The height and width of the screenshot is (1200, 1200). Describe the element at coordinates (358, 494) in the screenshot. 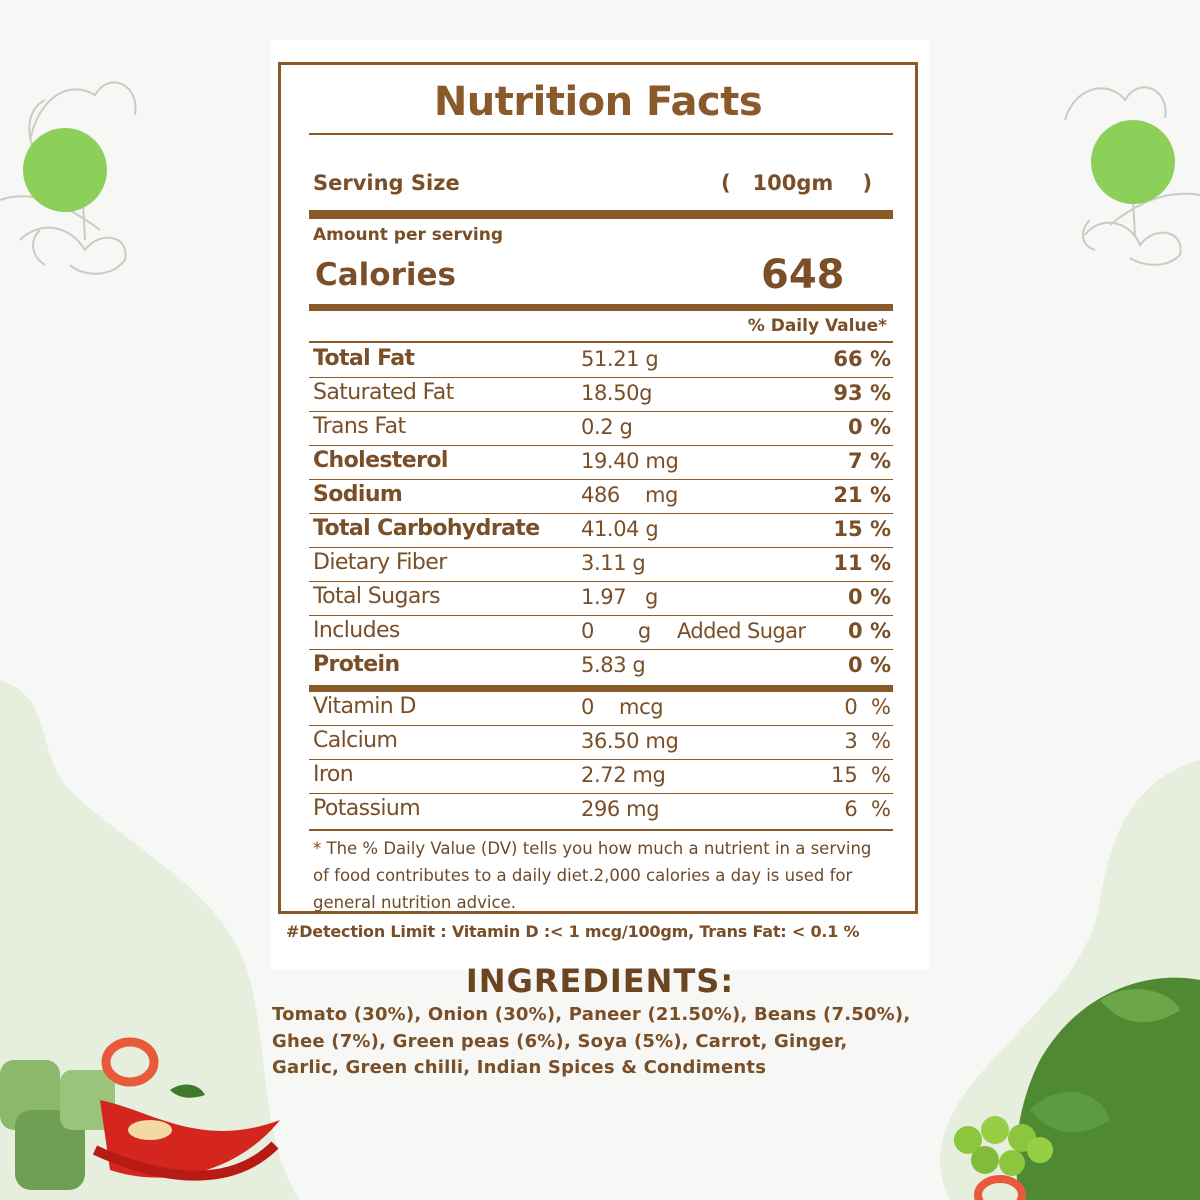

I see `nutrient-name: Sodium` at that location.